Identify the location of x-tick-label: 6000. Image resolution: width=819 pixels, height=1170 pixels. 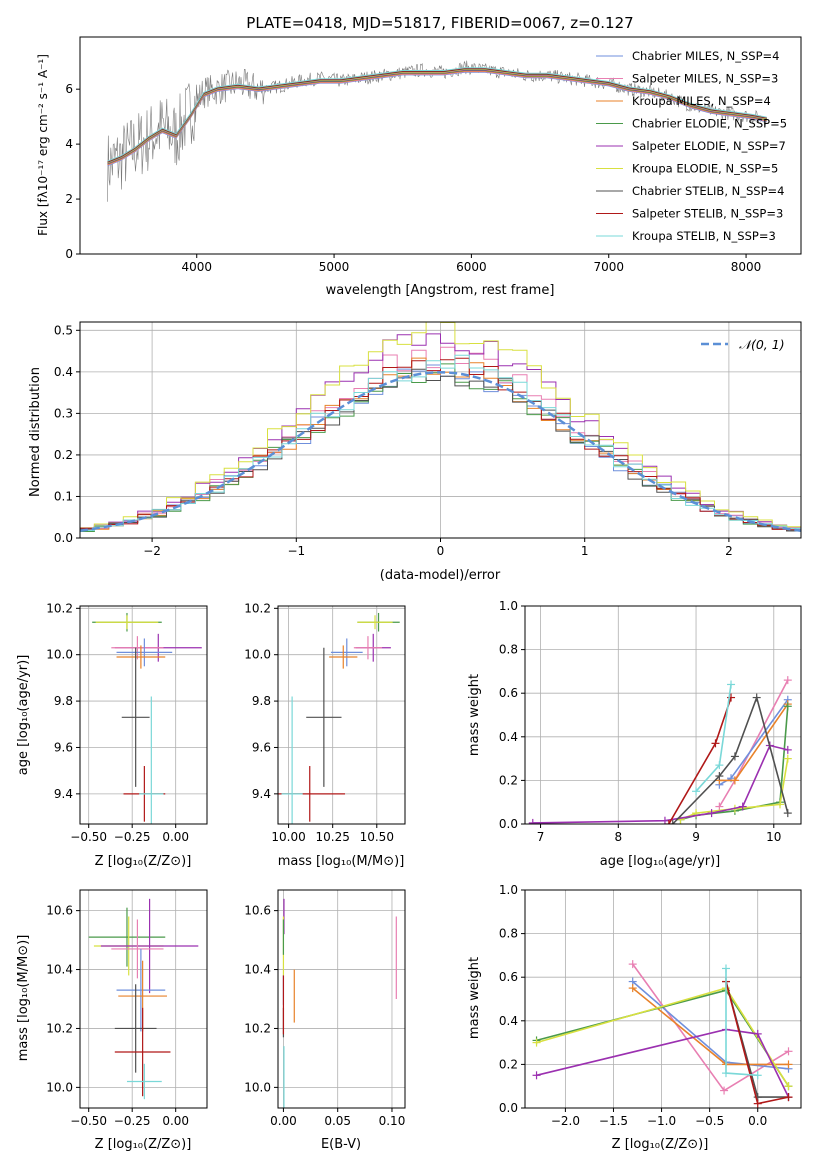
(471, 267).